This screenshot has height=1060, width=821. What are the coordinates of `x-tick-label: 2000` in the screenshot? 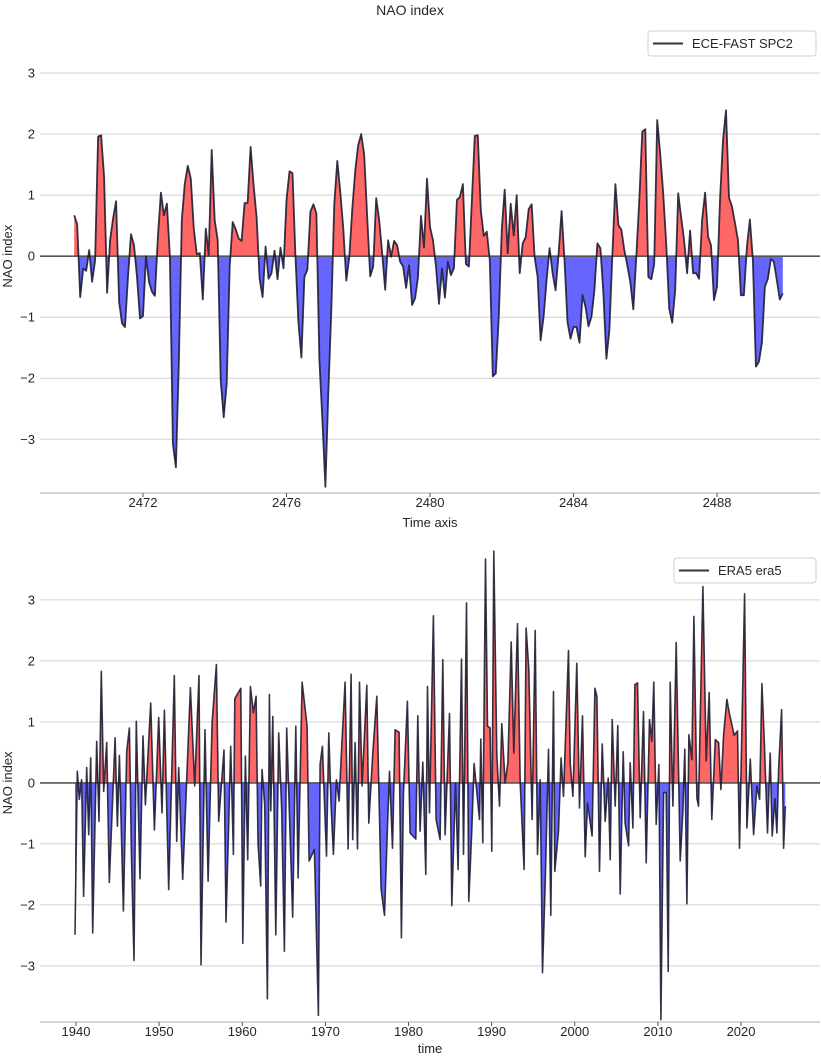 It's located at (574, 1031).